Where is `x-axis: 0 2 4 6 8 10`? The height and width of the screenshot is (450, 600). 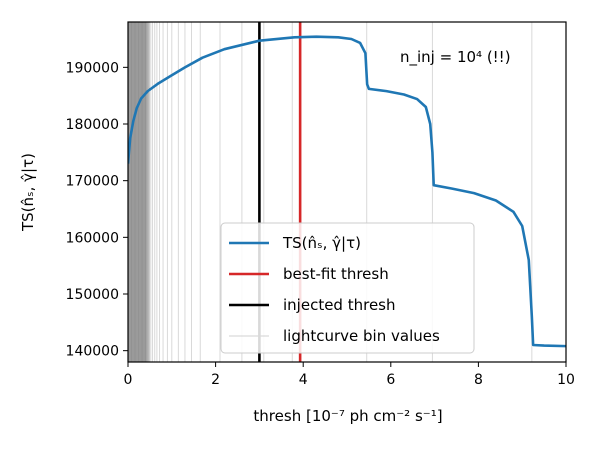 x-axis: 0 2 4 6 8 10 is located at coordinates (349, 375).